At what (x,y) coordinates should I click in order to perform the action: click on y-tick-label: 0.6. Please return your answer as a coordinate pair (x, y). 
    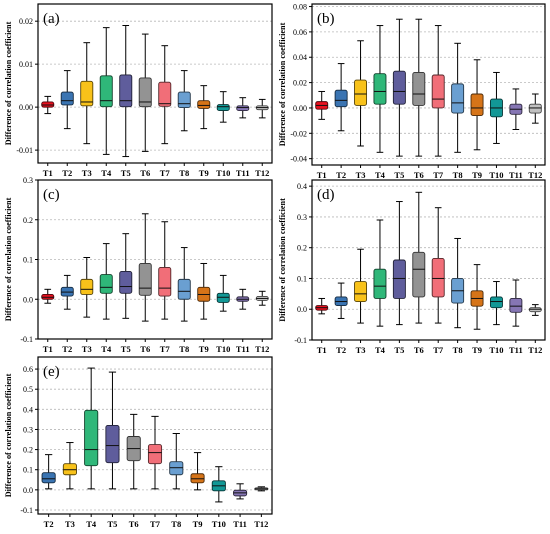
    Looking at the image, I should click on (28, 369).